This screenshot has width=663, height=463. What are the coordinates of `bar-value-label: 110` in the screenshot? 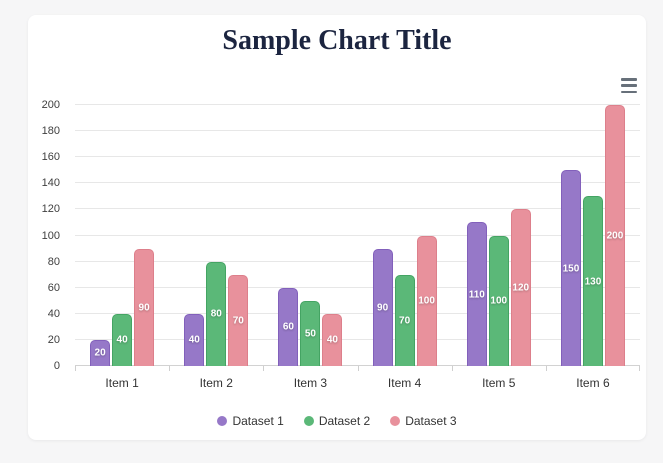 It's located at (476, 295).